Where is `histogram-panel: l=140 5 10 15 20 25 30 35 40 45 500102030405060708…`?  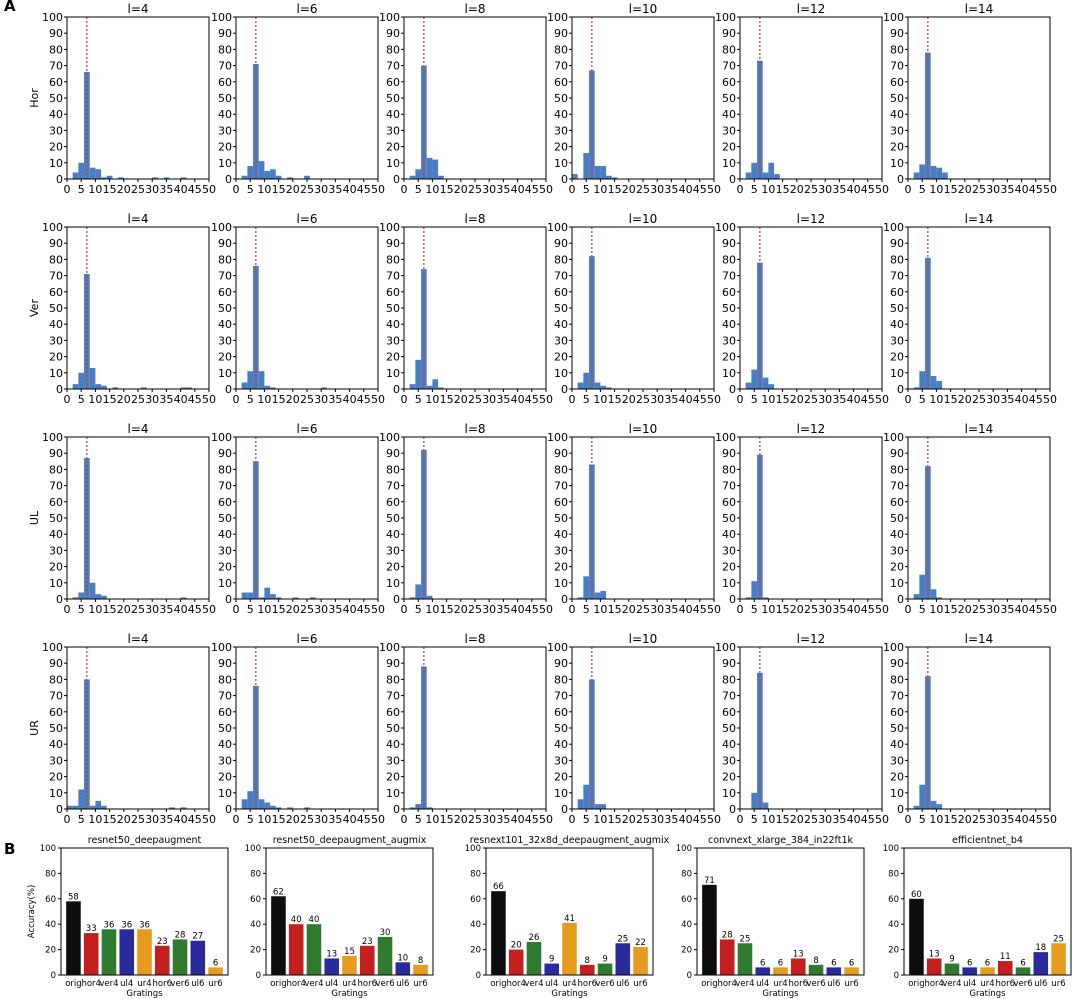 histogram-panel: l=140 5 10 15 20 25 30 35 40 45 500102030405060708… is located at coordinates (970, 309).